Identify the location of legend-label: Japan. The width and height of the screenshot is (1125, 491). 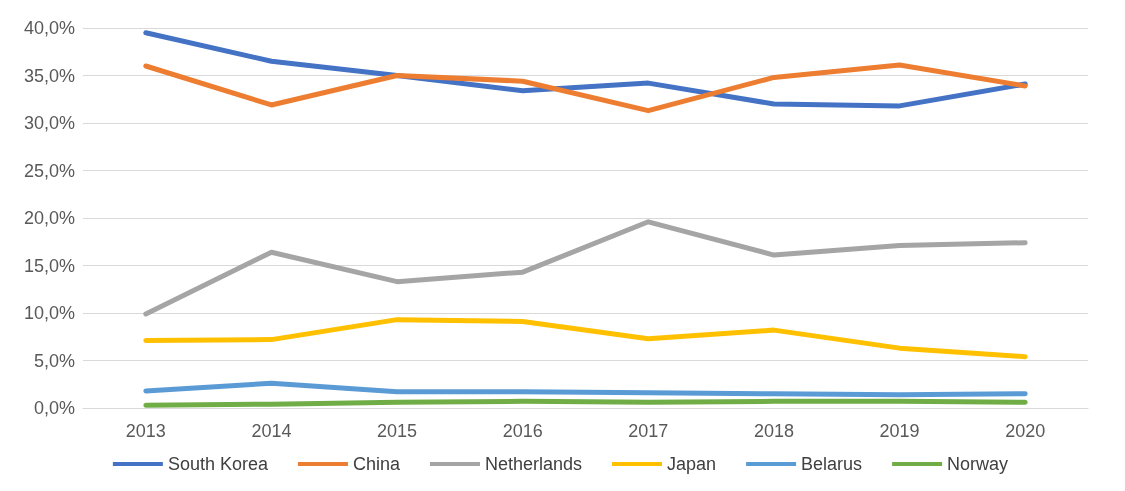
(692, 464).